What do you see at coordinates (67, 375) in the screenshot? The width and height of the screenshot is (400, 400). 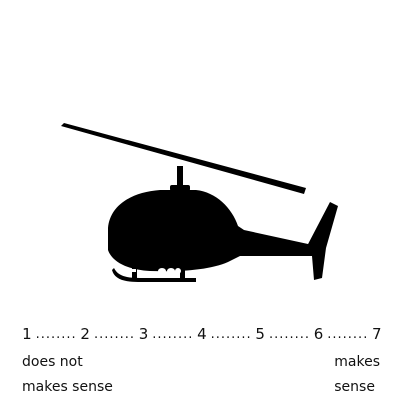 I see `left-anchor-label: does not makes sense` at bounding box center [67, 375].